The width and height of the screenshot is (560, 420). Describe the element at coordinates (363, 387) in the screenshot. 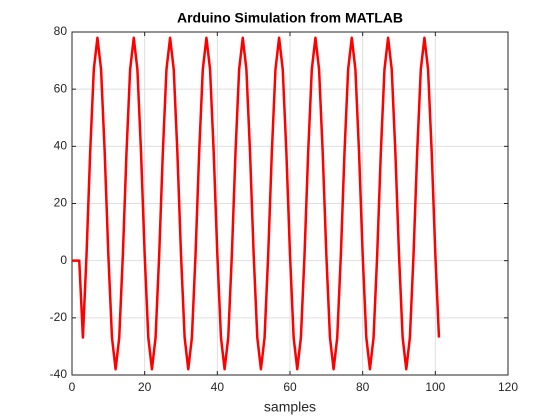

I see `x-tick-label: 80` at that location.